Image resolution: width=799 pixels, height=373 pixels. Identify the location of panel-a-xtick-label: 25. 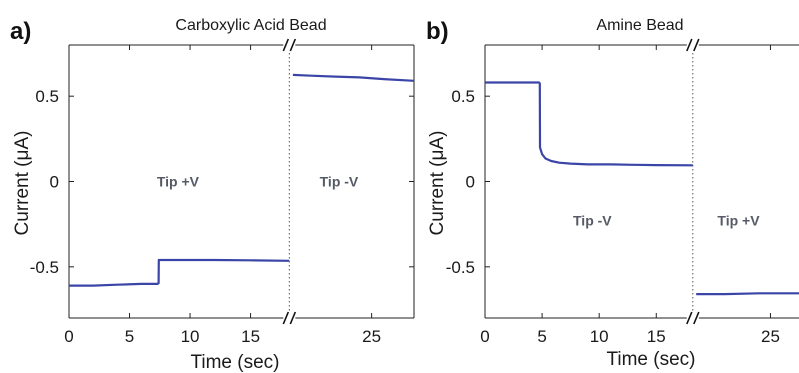
(371, 336).